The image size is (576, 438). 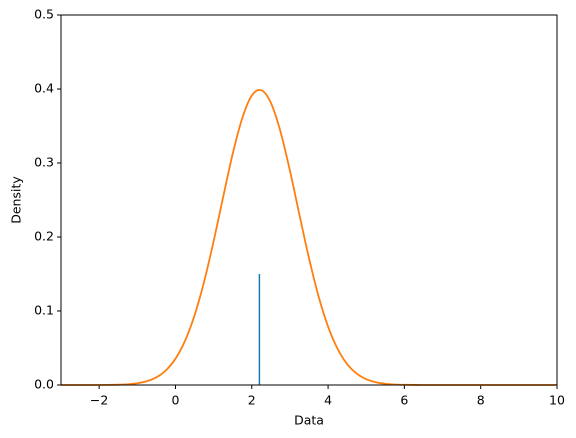 I want to click on y-tick-label: 0.4, so click(x=44, y=88).